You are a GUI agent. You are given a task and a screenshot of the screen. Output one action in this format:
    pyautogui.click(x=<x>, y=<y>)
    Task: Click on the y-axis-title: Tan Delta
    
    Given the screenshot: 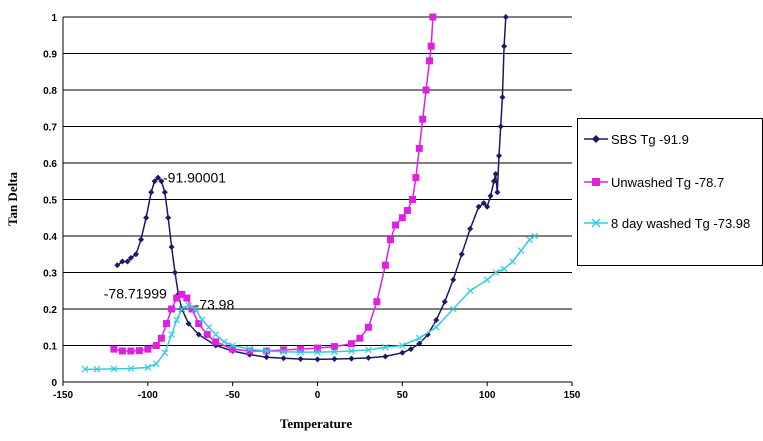 What is the action you would take?
    pyautogui.click(x=12, y=198)
    